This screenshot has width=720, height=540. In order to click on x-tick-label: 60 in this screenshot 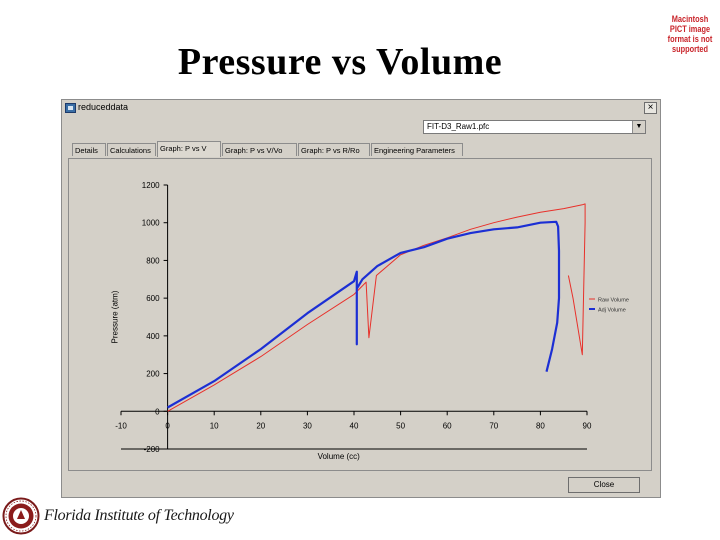, I will do `click(447, 425)`.